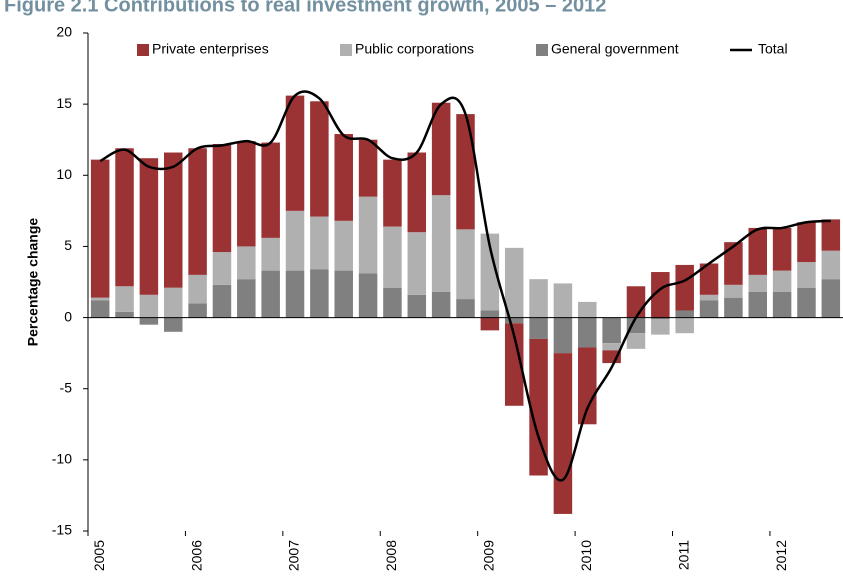 This screenshot has height=581, width=843. What do you see at coordinates (64, 103) in the screenshot?
I see `y-tick-label: 15` at bounding box center [64, 103].